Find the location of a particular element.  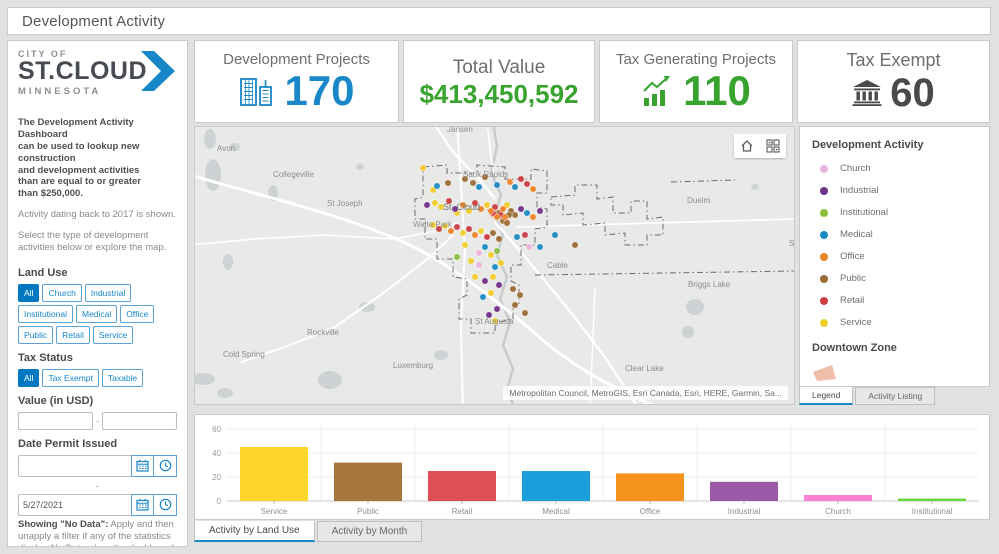

land-use-filter-all: All is located at coordinates (29, 292).